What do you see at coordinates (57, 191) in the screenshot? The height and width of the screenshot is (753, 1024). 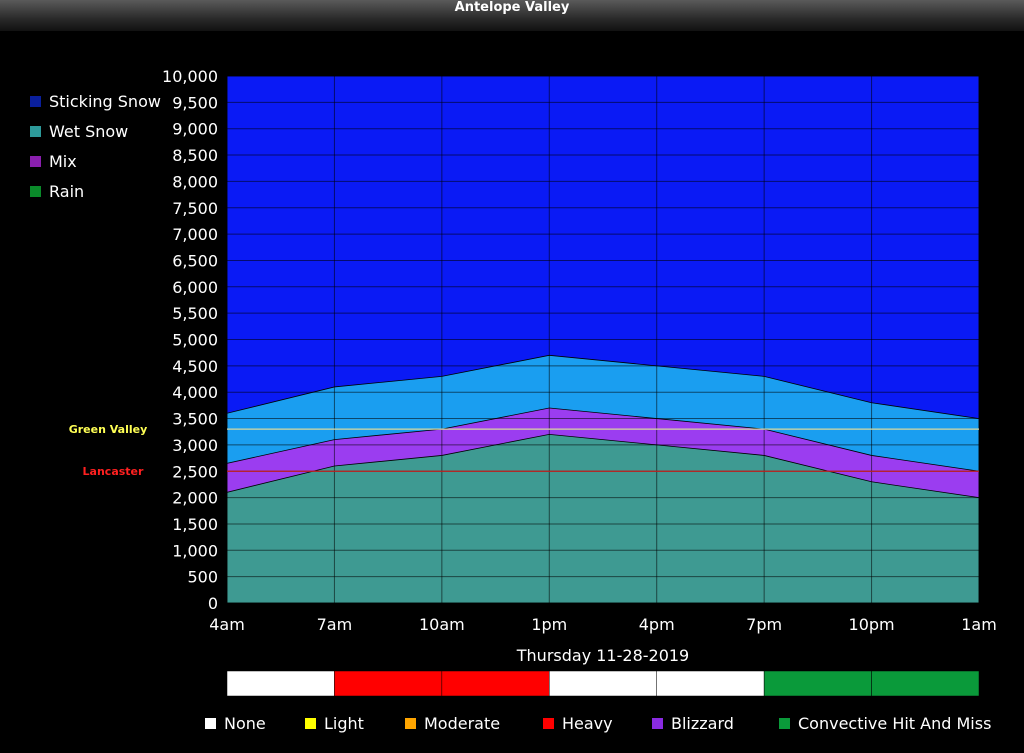 I see `legend-item-rain: Rain` at bounding box center [57, 191].